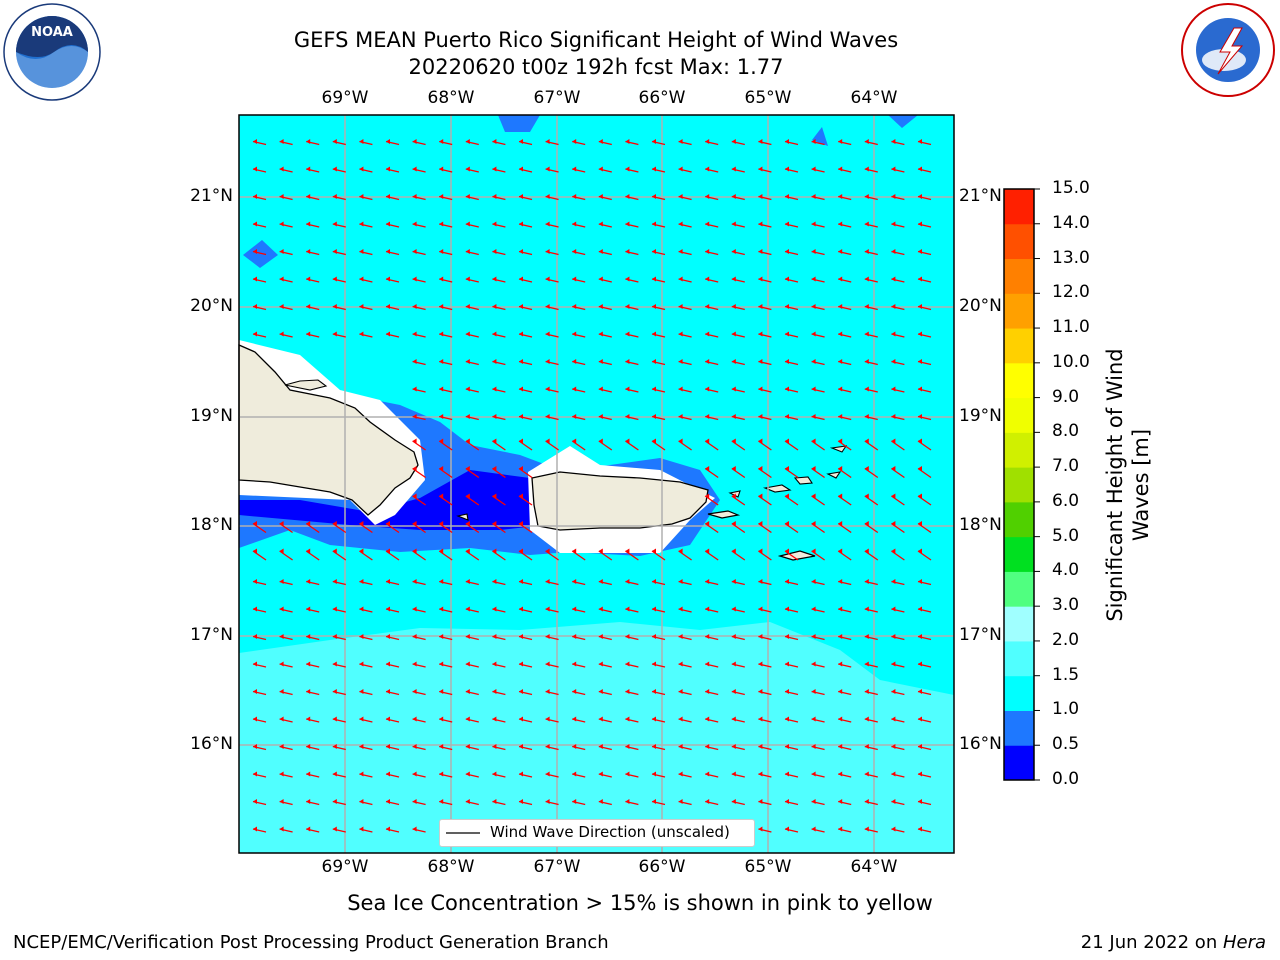 The image size is (1280, 960). I want to click on lon-tick-label-bottom: 67°W, so click(557, 867).